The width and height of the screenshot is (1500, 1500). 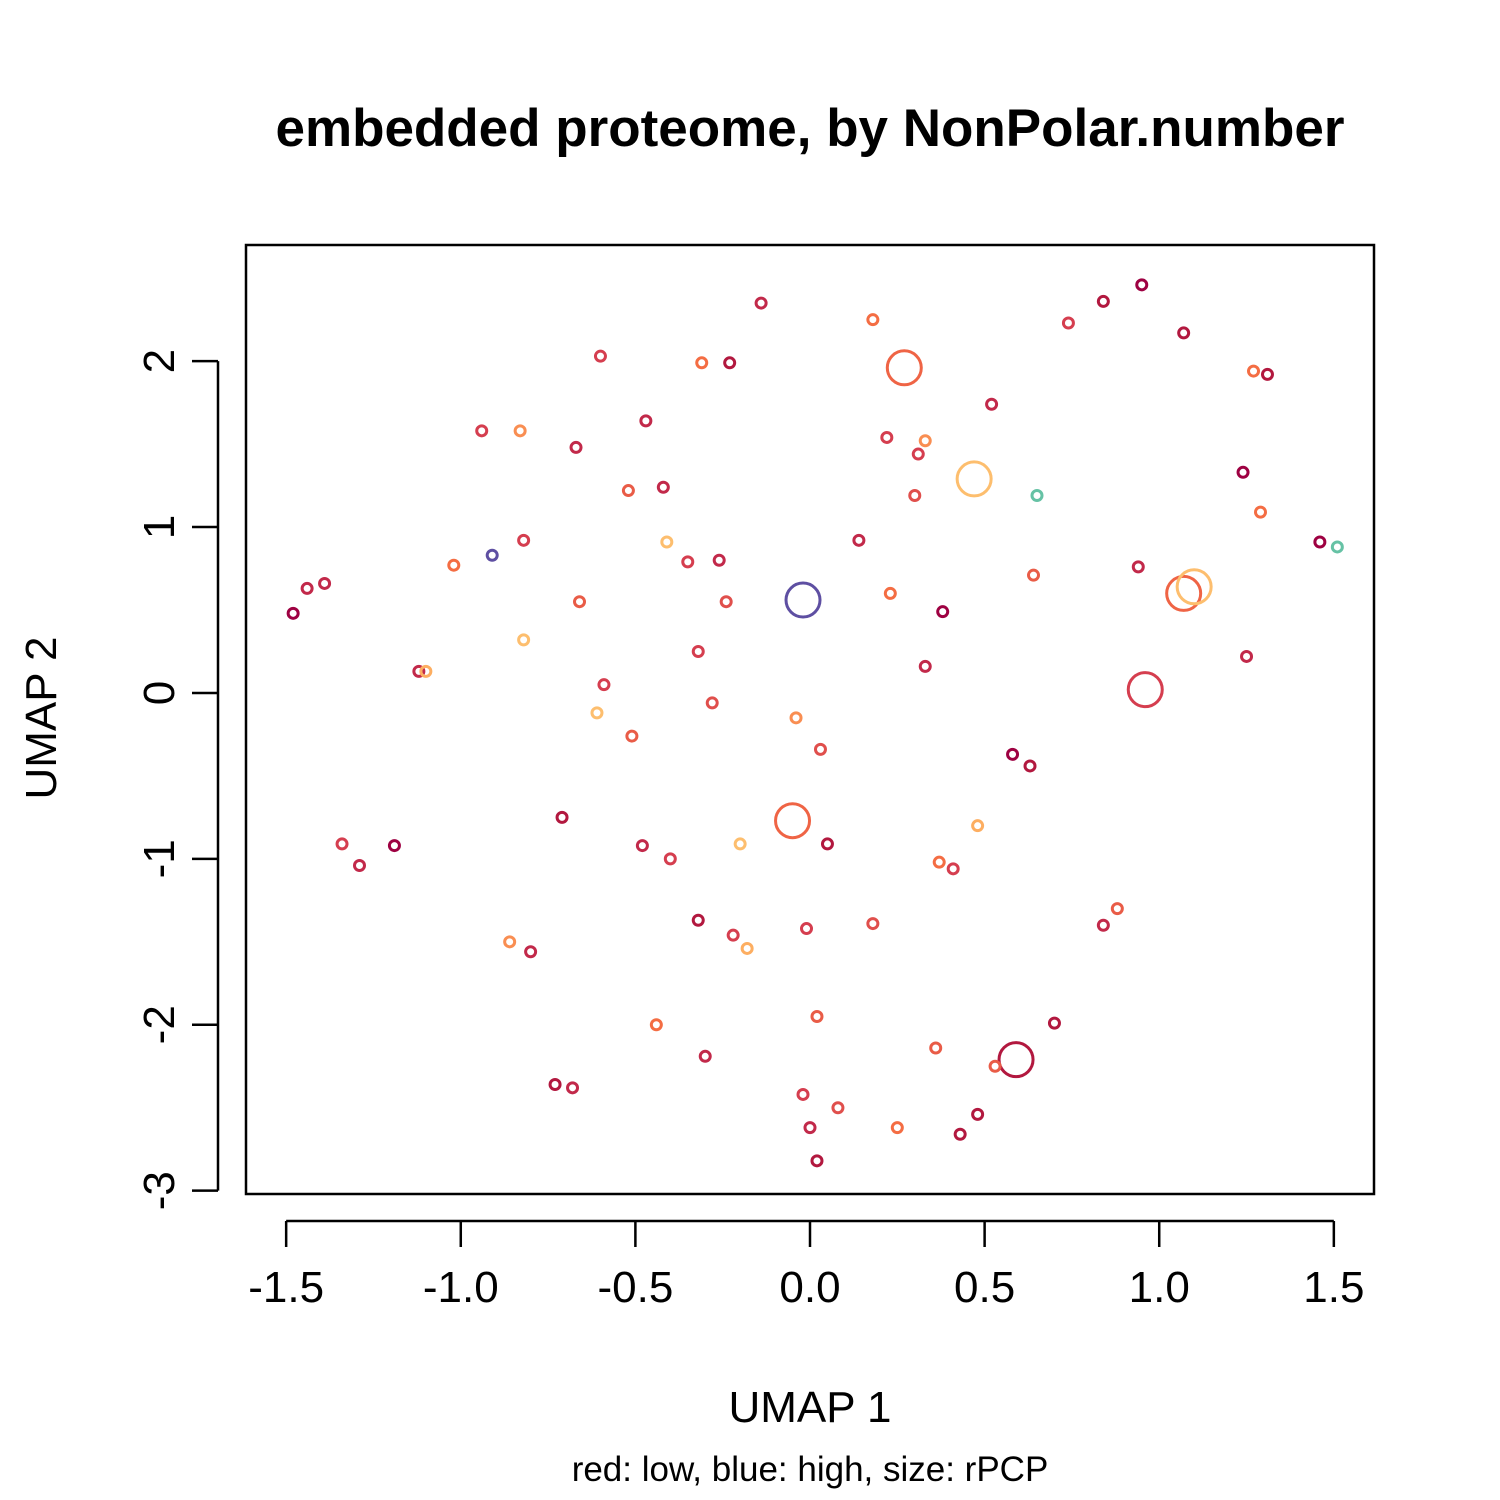 What do you see at coordinates (809, 1407) in the screenshot?
I see `x-axis-title: UMAP 1` at bounding box center [809, 1407].